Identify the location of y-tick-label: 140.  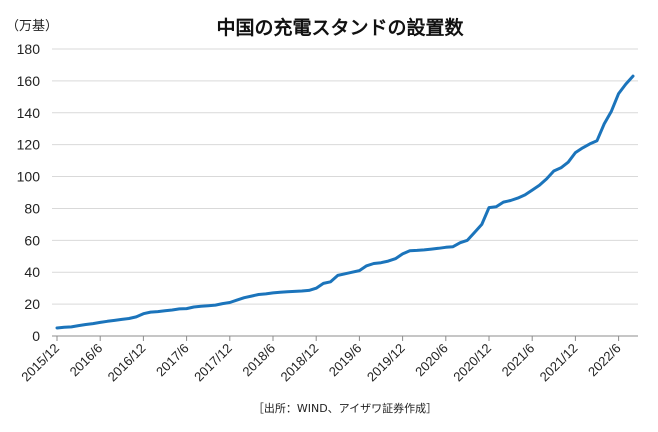
(29, 113).